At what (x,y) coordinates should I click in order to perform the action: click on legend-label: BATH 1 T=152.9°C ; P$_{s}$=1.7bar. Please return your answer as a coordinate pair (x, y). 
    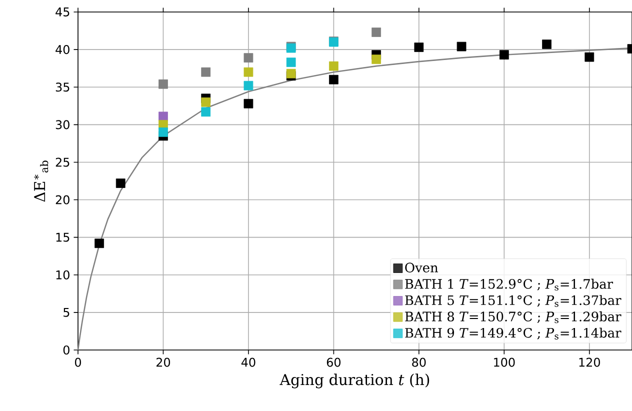
    Looking at the image, I should click on (509, 284).